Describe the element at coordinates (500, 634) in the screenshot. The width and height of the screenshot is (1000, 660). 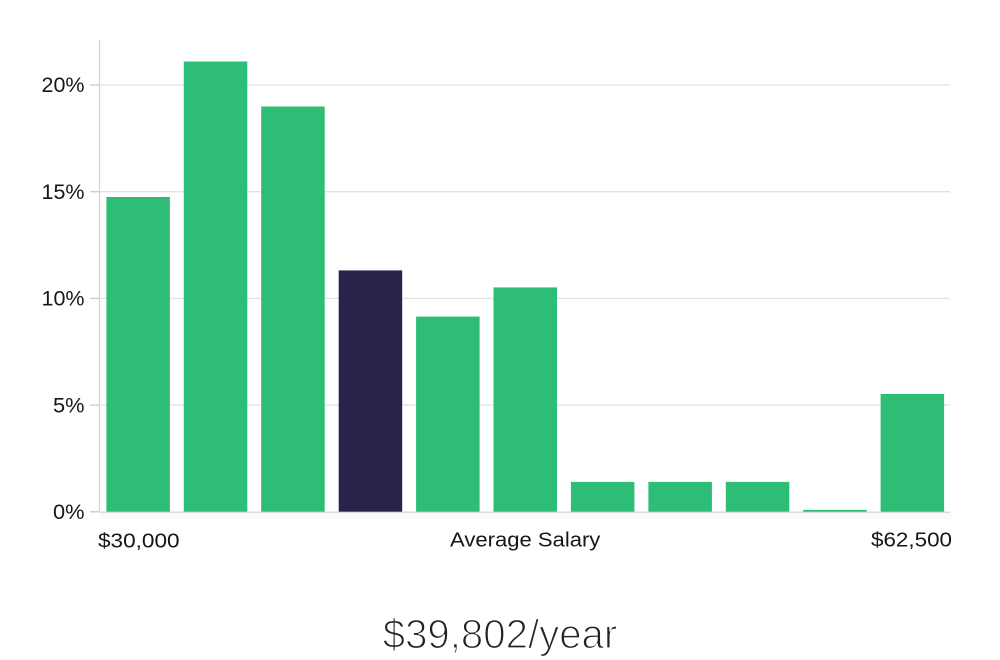
I see `svg-text: $39,802/year` at that location.